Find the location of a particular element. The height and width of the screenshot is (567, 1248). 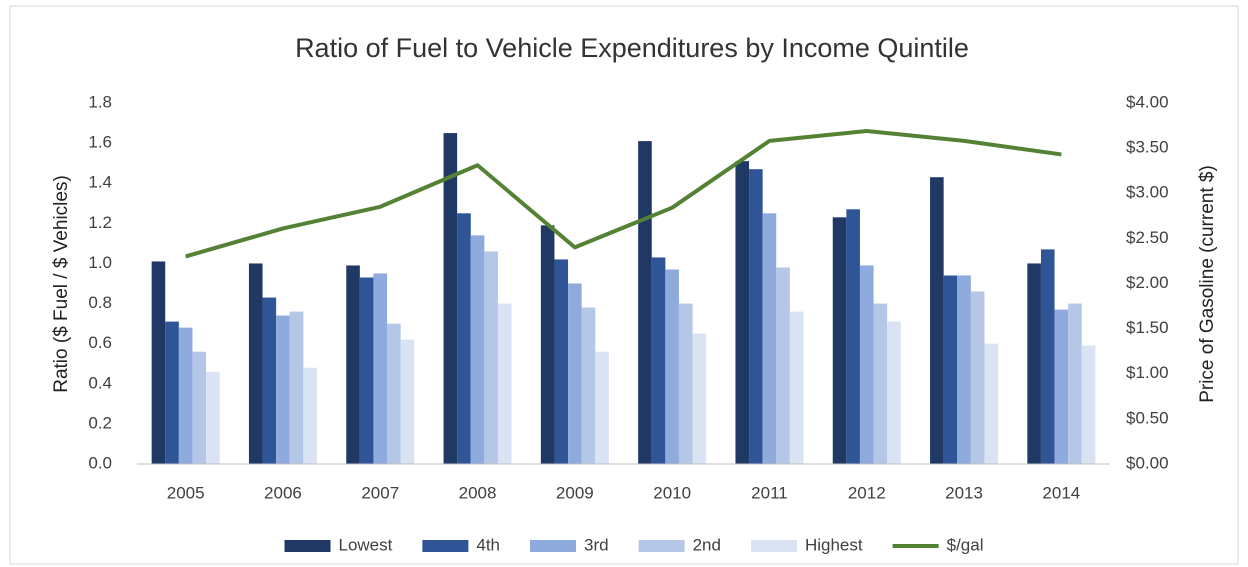

x-tick-label: 2005 is located at coordinates (186, 492).